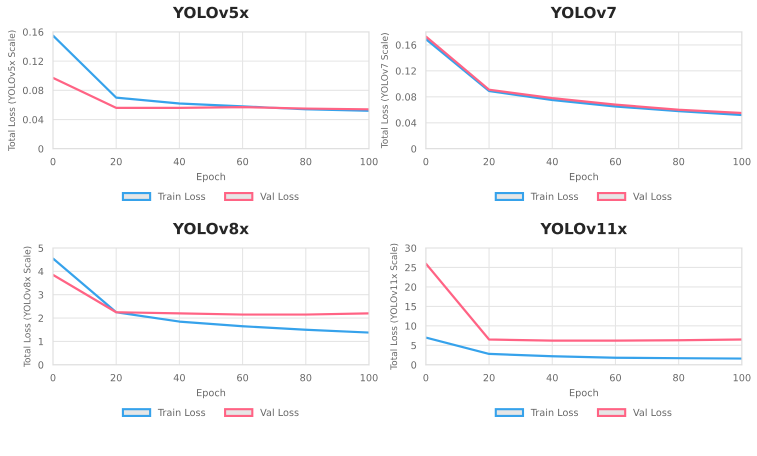  What do you see at coordinates (411, 326) in the screenshot?
I see `y-tick-label: 10` at bounding box center [411, 326].